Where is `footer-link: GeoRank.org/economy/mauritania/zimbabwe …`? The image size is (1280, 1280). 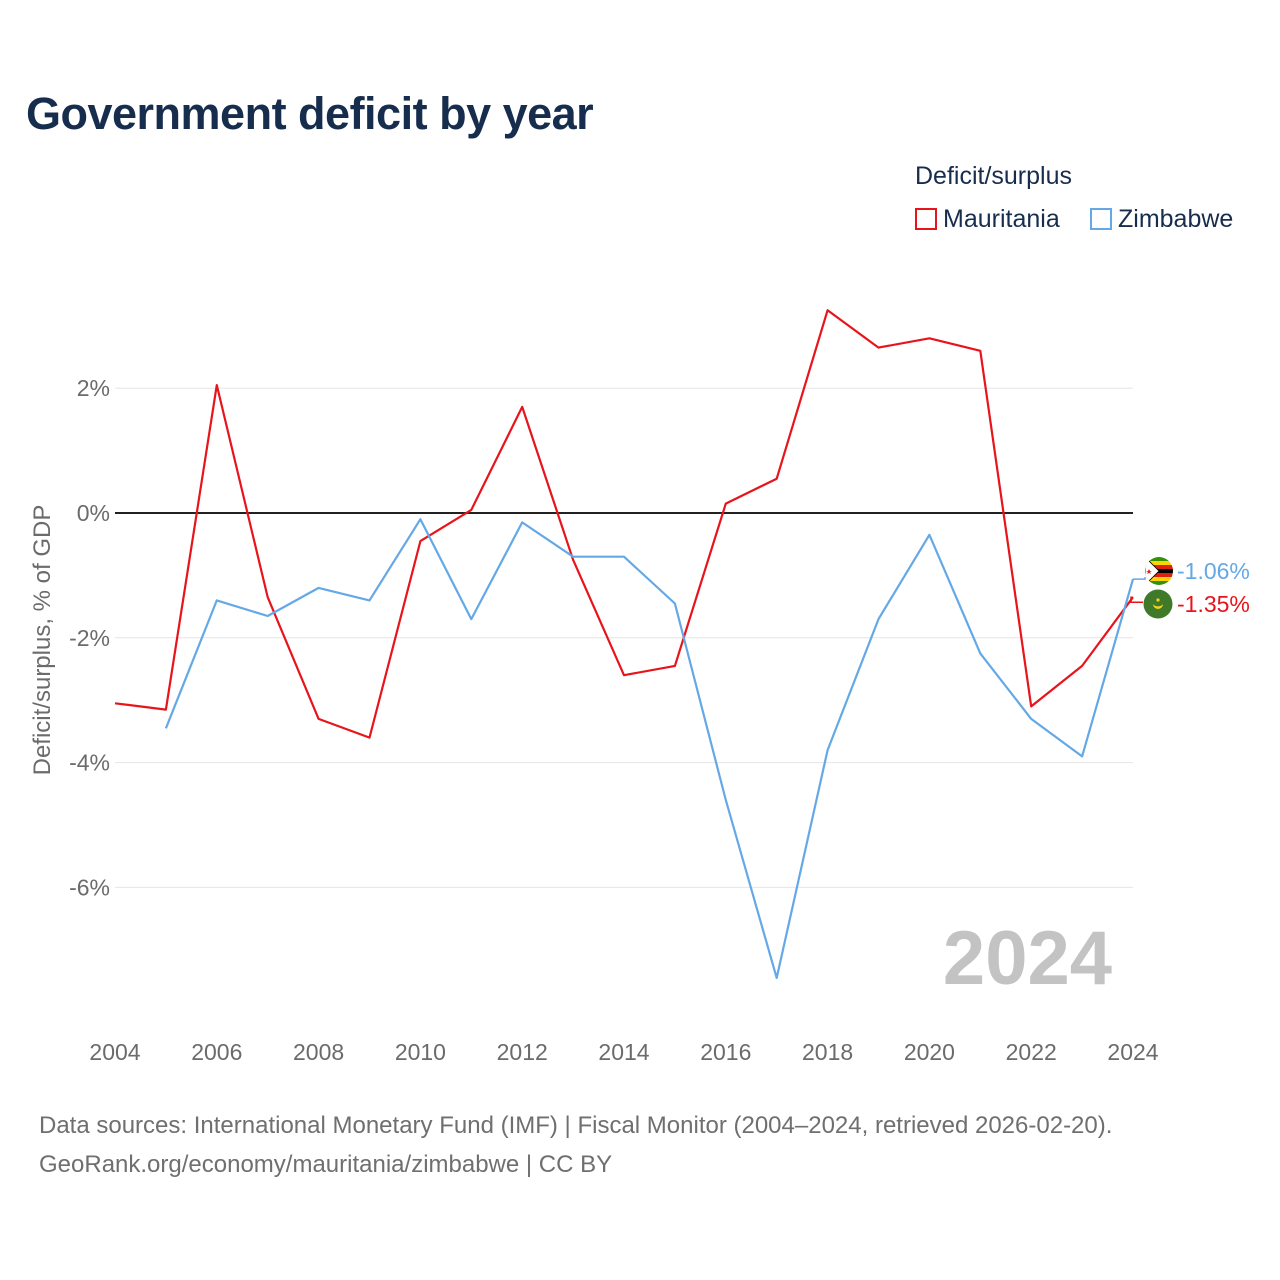
footer-link: GeoRank.org/economy/mauritania/zimbabwe … is located at coordinates (326, 1164).